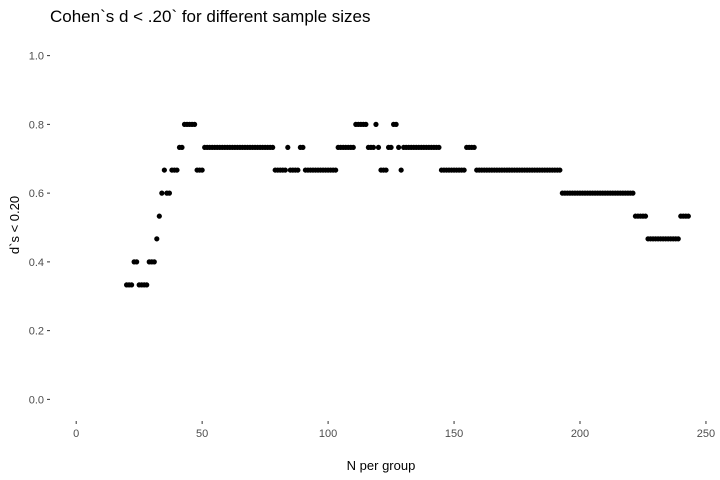 The height and width of the screenshot is (480, 720). I want to click on y-tick-label-1: 0.2, so click(36, 332).